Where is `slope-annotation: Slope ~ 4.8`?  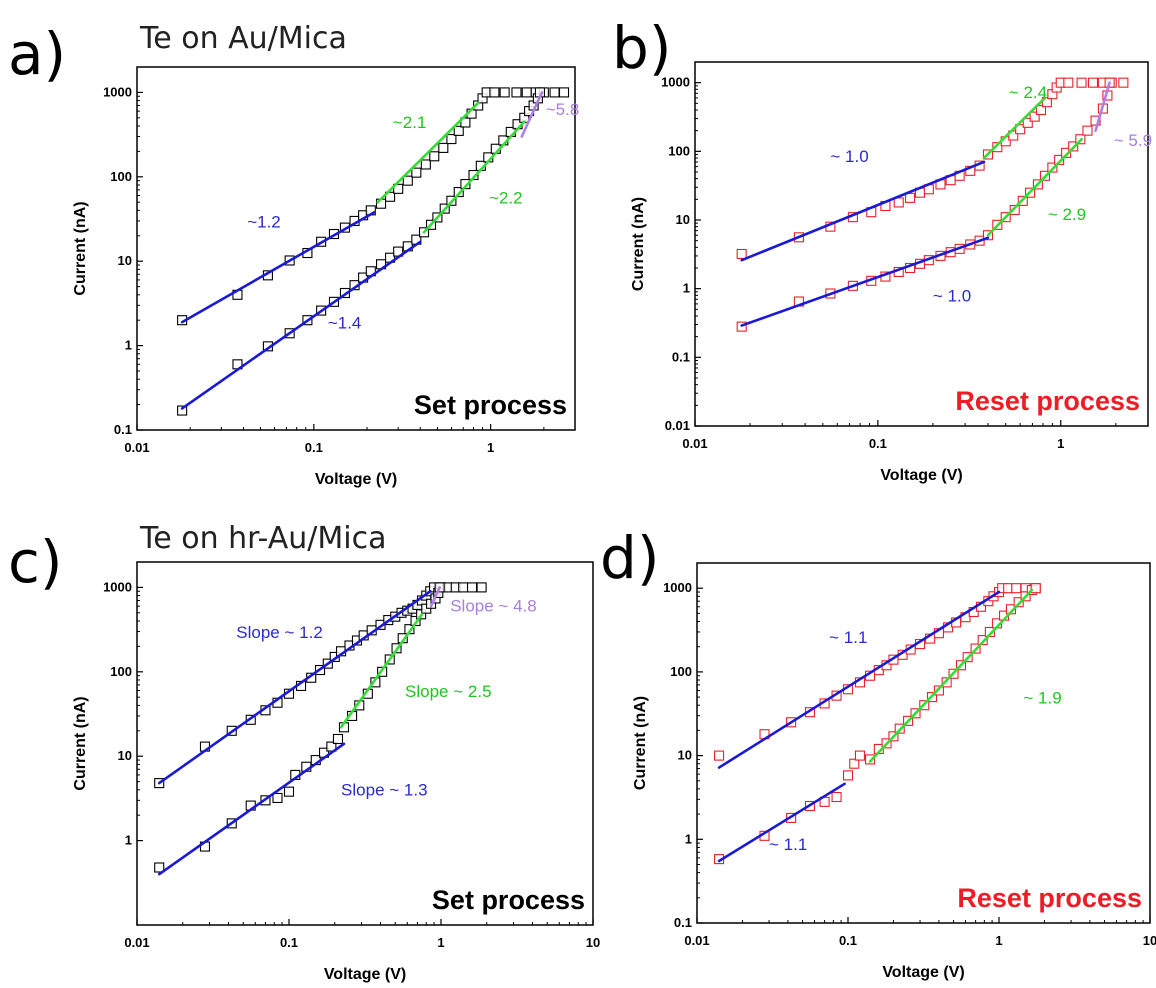 slope-annotation: Slope ~ 4.8 is located at coordinates (493, 605).